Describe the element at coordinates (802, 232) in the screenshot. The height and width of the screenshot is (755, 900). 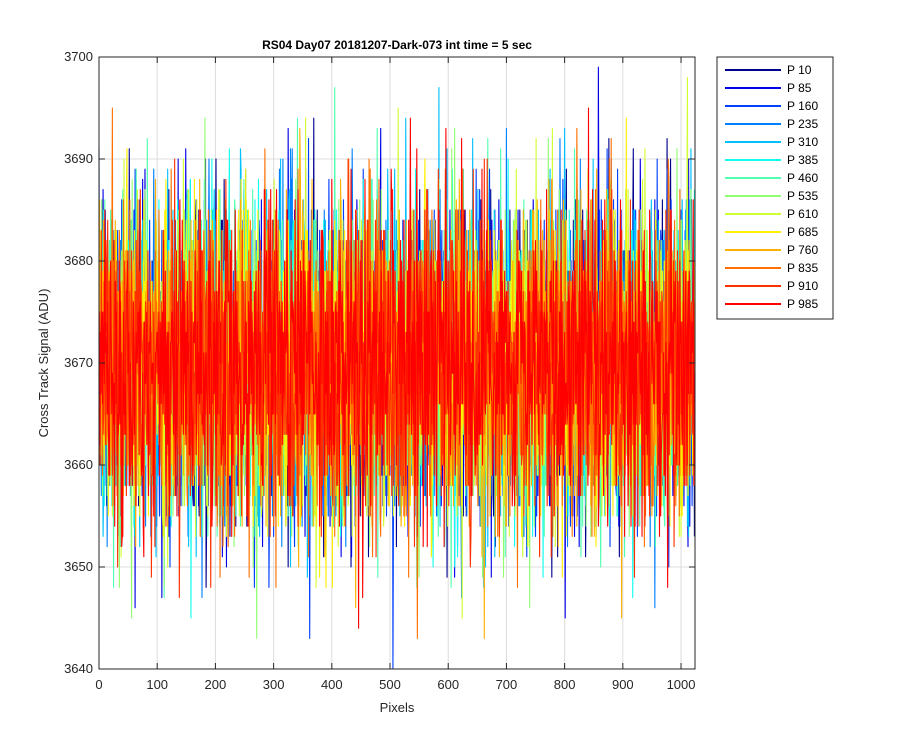
I see `legend-label: P 685` at that location.